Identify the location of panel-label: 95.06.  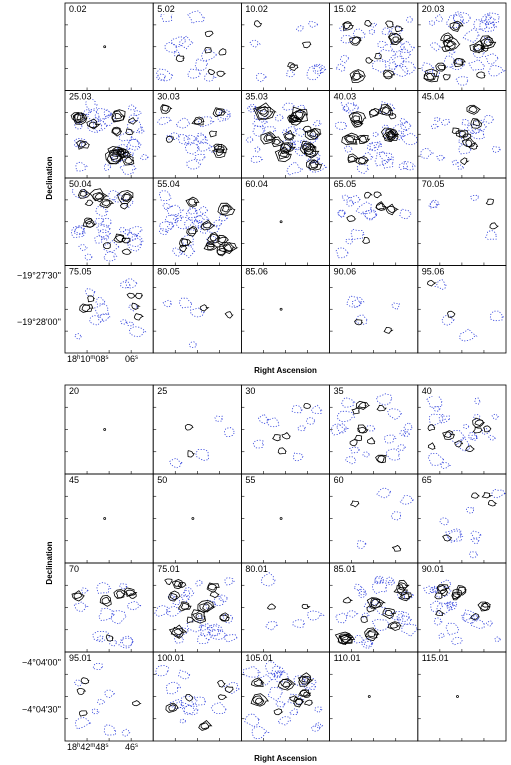
(433, 272).